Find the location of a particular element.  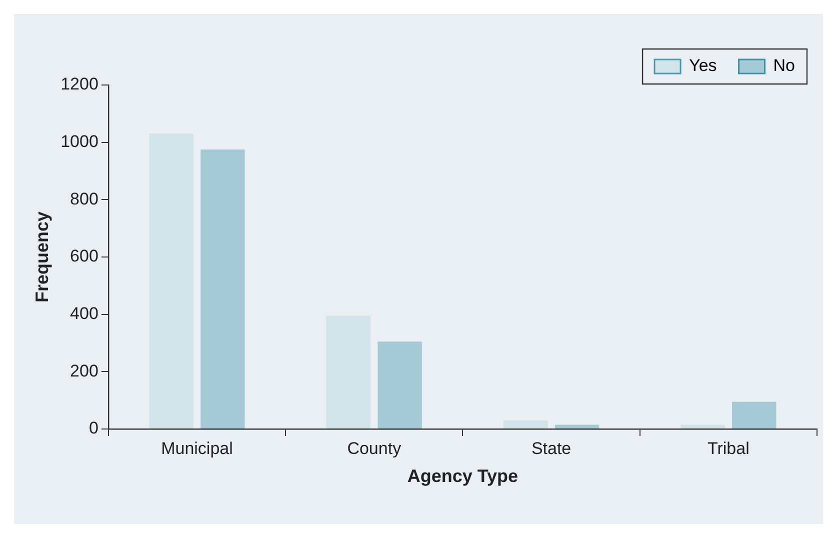

y-tick-label: 600 is located at coordinates (84, 256).